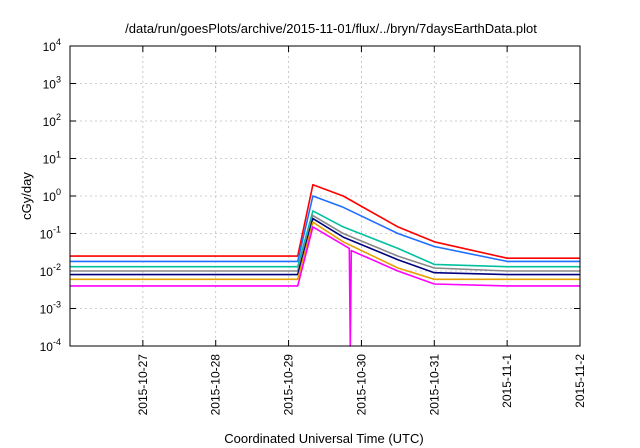  What do you see at coordinates (26, 196) in the screenshot?
I see `y-axis-label: cGy/day` at bounding box center [26, 196].